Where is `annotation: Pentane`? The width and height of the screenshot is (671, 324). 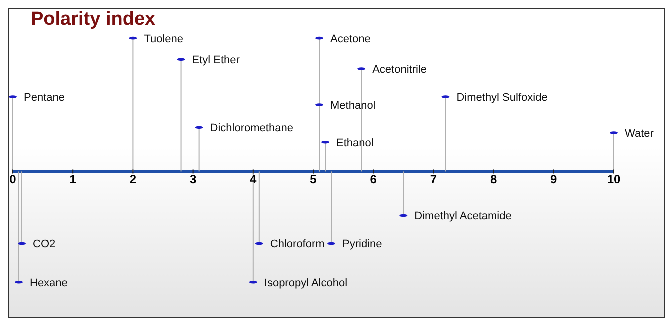
annotation: Pentane is located at coordinates (44, 98).